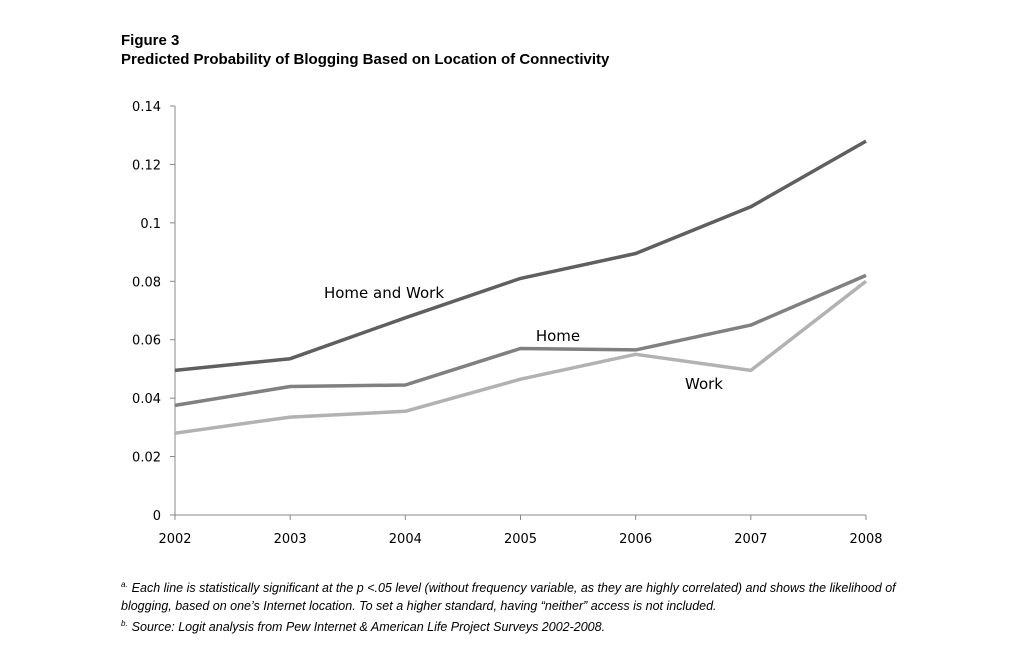  I want to click on series-label-work: Work, so click(704, 384).